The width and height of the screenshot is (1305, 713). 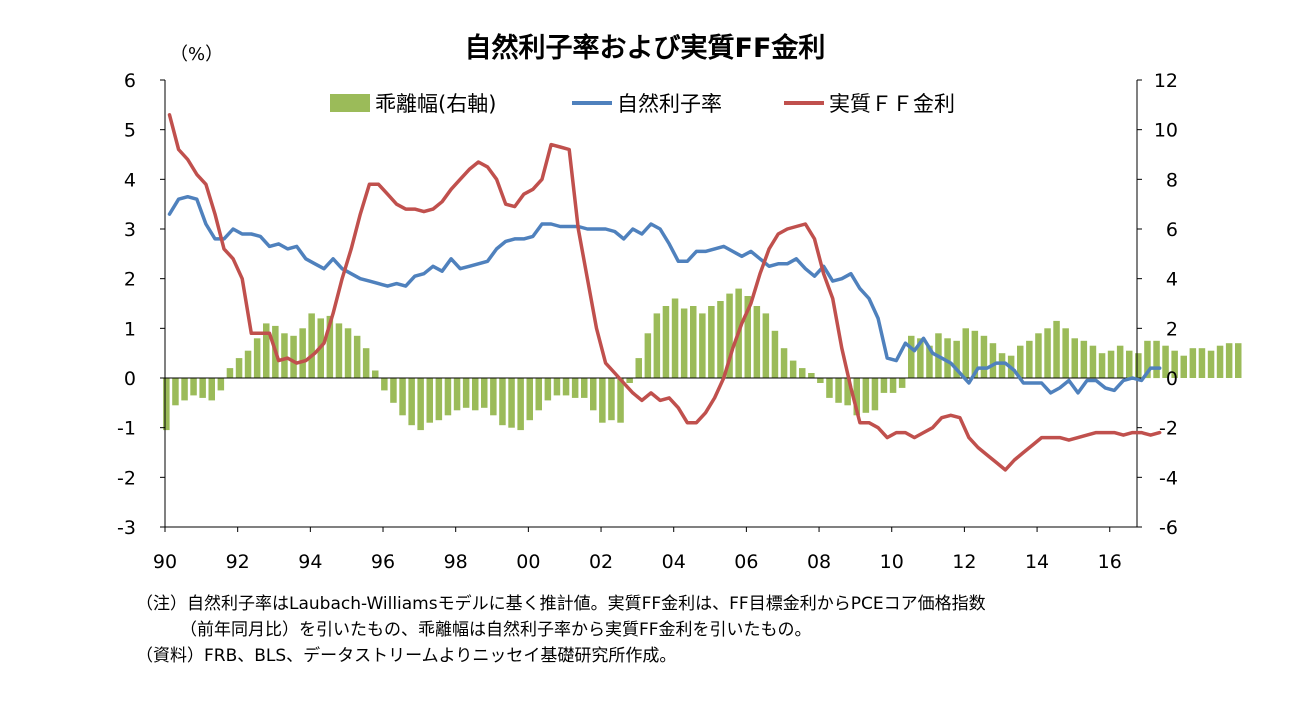 What do you see at coordinates (238, 562) in the screenshot?
I see `x-tick-label: 92` at bounding box center [238, 562].